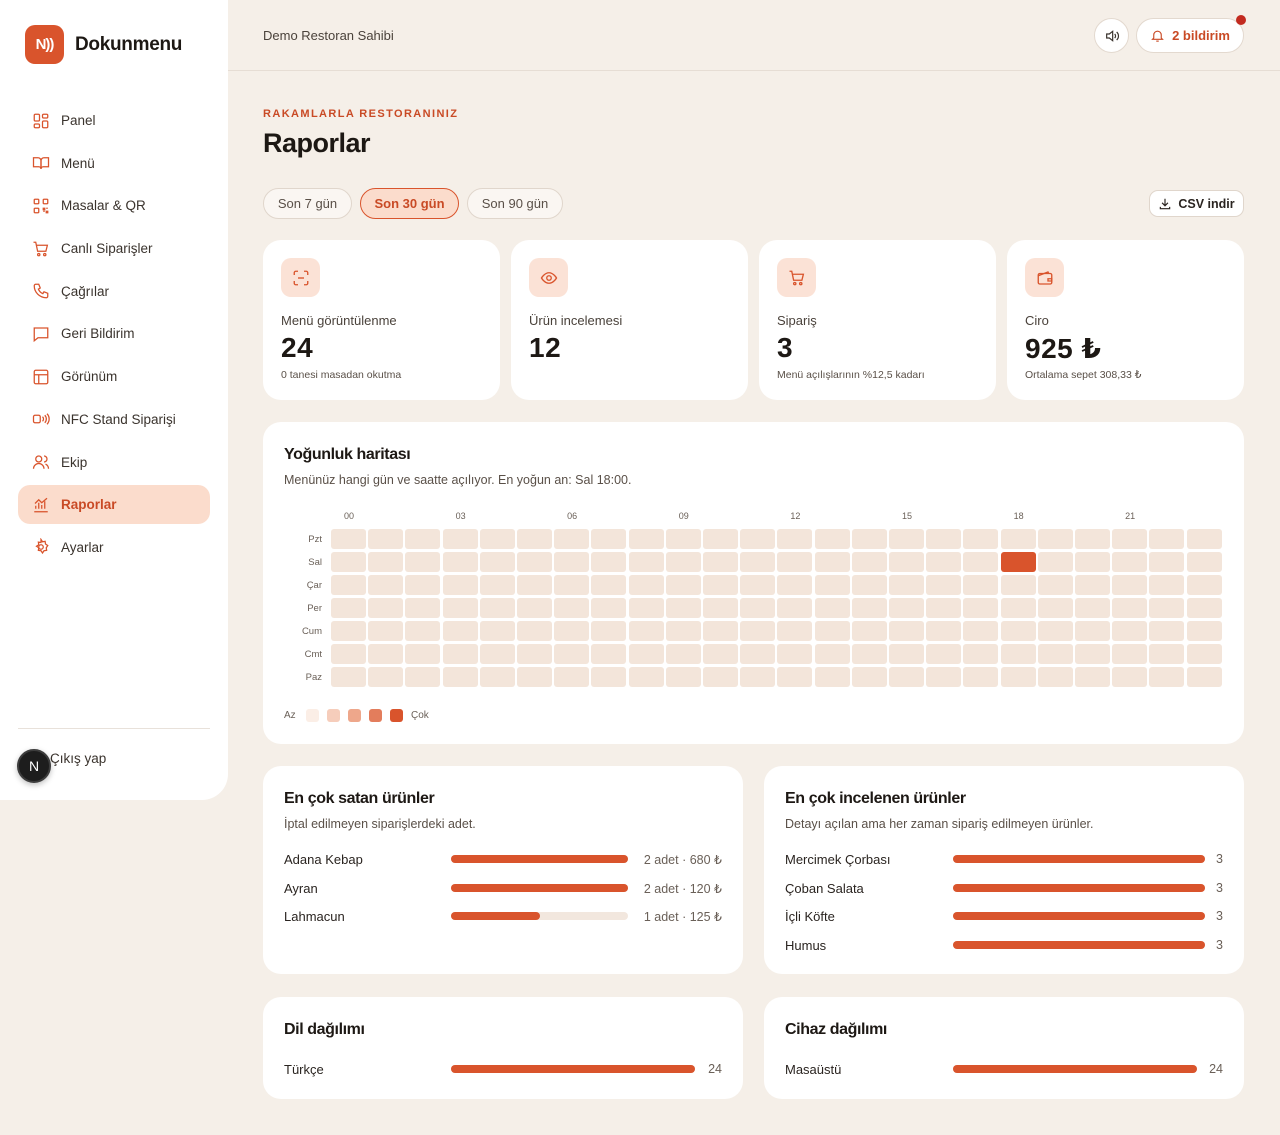 The width and height of the screenshot is (1280, 1135). Describe the element at coordinates (103, 44) in the screenshot. I see `brand: N)) Dokunmenu` at that location.